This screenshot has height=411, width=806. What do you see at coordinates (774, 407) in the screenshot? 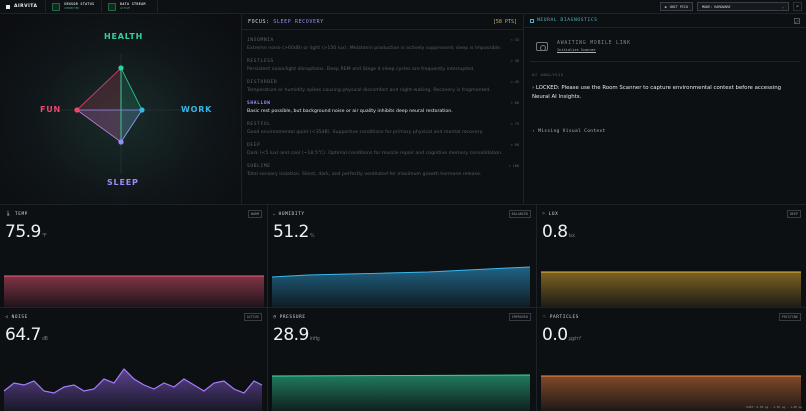
I see `particles-footer: PART: 0.00 µg · 2.50 µg · 1.00 µg` at bounding box center [774, 407].